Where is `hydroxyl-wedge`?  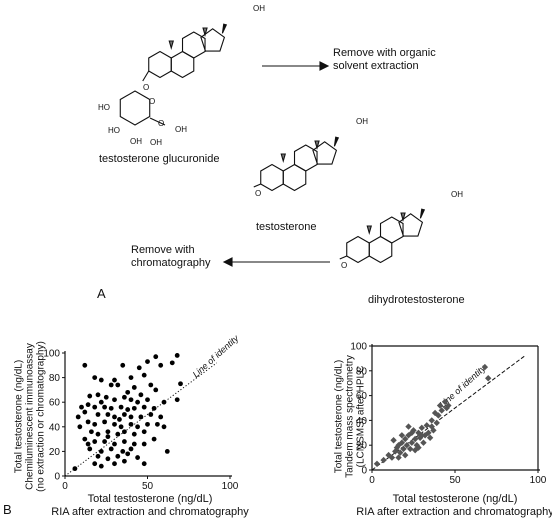
hydroxyl-wedge is located at coordinates (422, 213).